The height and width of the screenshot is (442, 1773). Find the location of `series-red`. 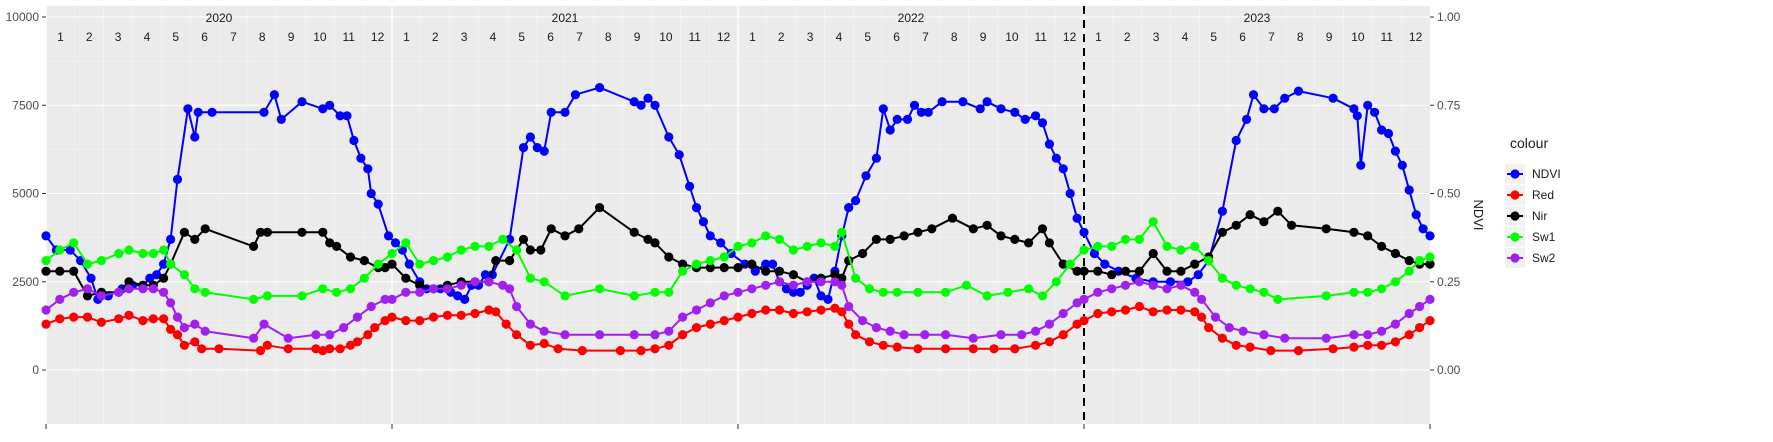

series-red is located at coordinates (738, 328).